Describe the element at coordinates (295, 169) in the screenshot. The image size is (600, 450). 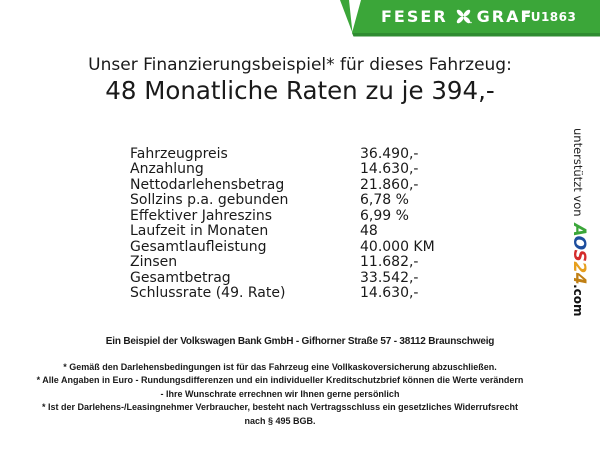
I see `table-row: Anzahlung 14.630,-` at that location.